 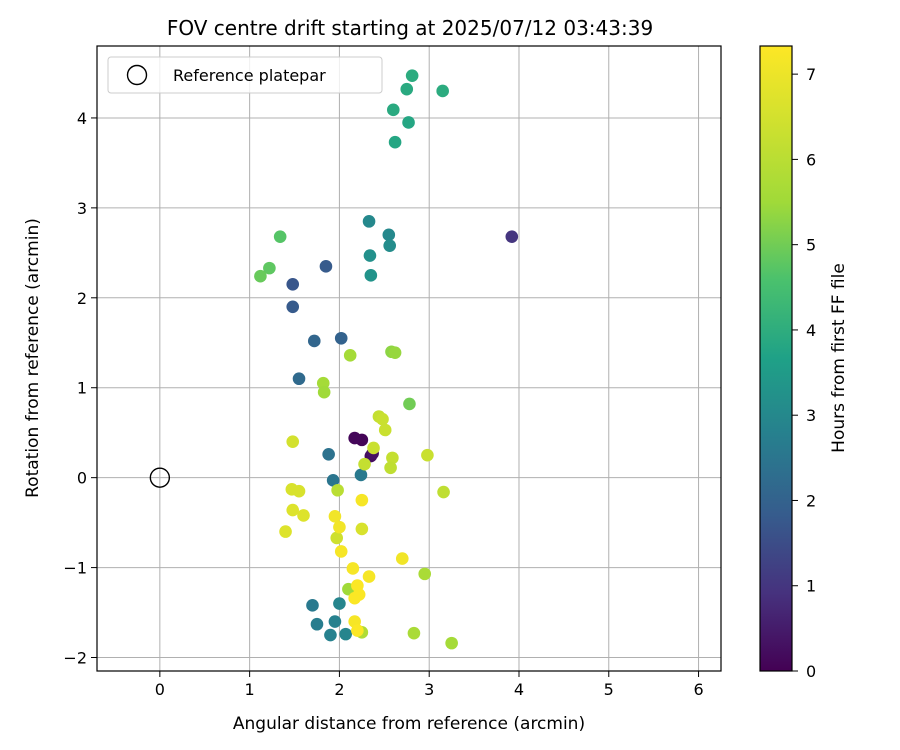 What do you see at coordinates (811, 245) in the screenshot?
I see `colorbar-tick-label: 5` at bounding box center [811, 245].